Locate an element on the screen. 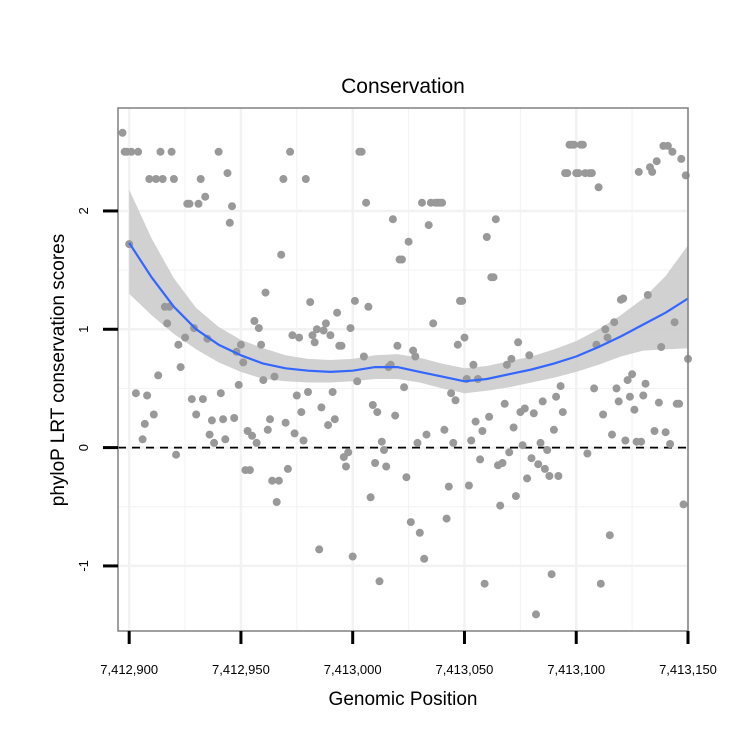  y-axis-title: phyloP LRT conservation scores is located at coordinates (58, 370).